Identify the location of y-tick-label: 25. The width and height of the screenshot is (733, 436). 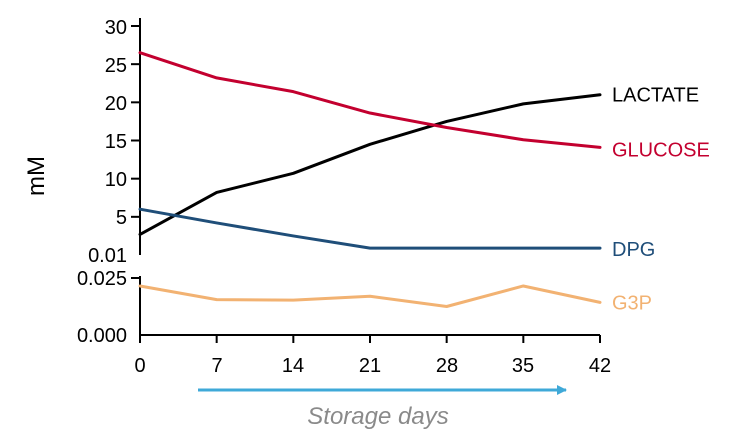
(116, 66).